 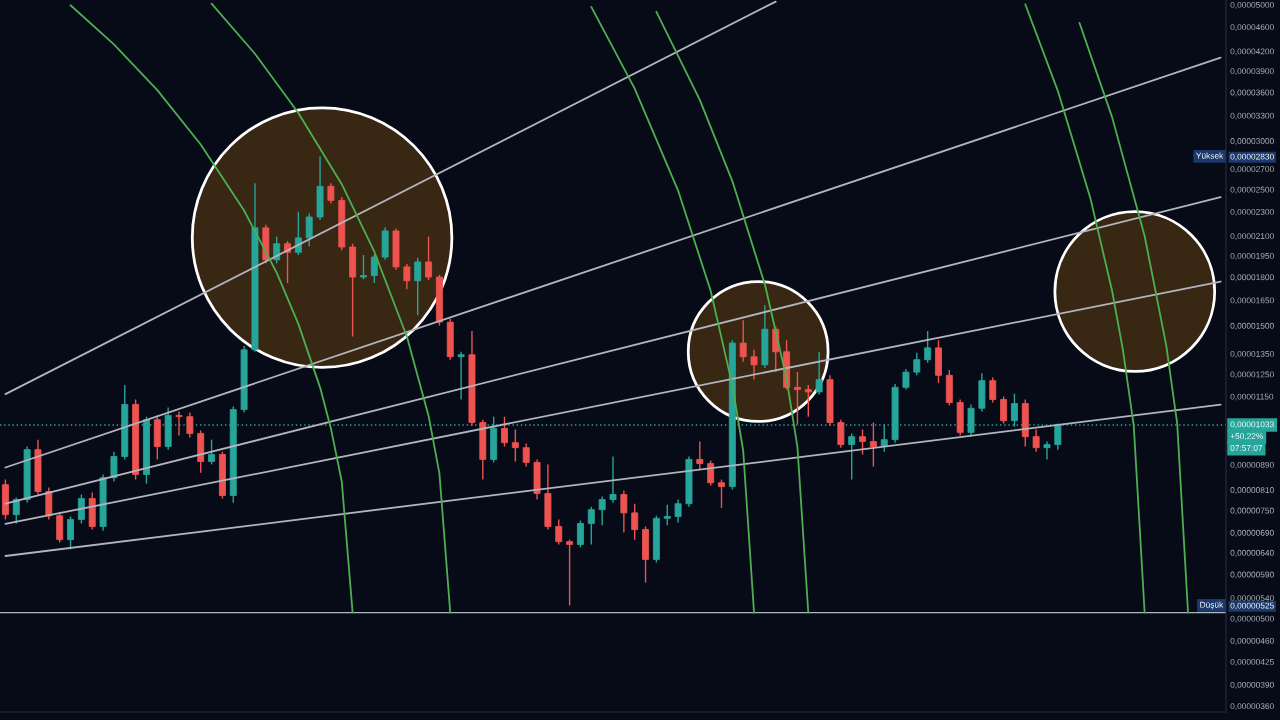 I want to click on annotation: Düşük, so click(x=1212, y=605).